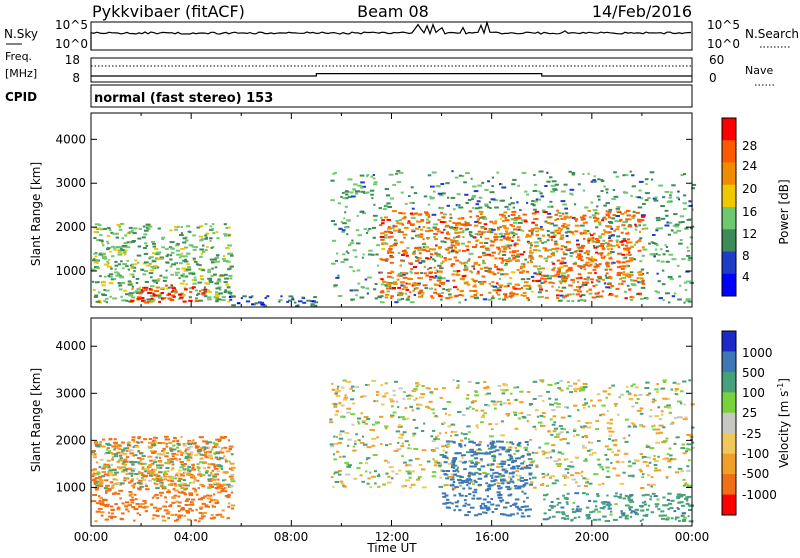 This screenshot has width=800, height=558. I want to click on colorbar-segment, so click(729, 263).